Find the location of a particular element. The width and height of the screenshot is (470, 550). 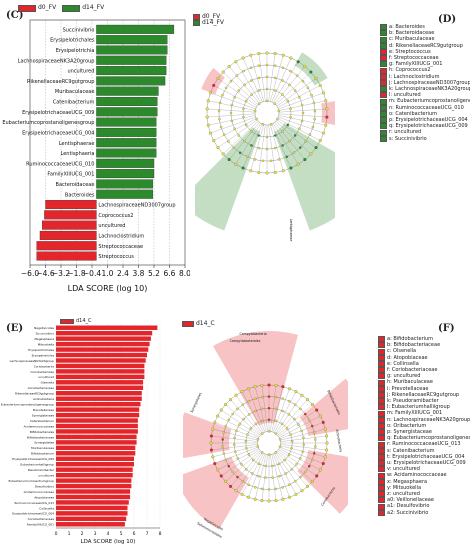

cladogram-legend-item: e: Streptococcus is located at coordinates (425, 52).